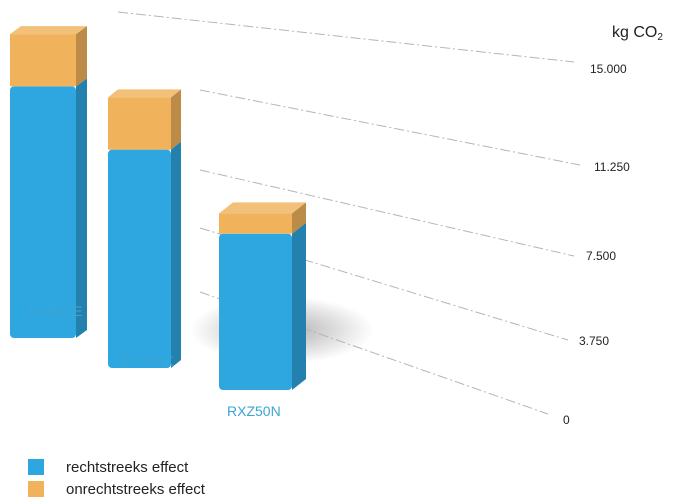  I want to click on legend-item-rechtstreeks: rechtstreeks effect, so click(116, 467).